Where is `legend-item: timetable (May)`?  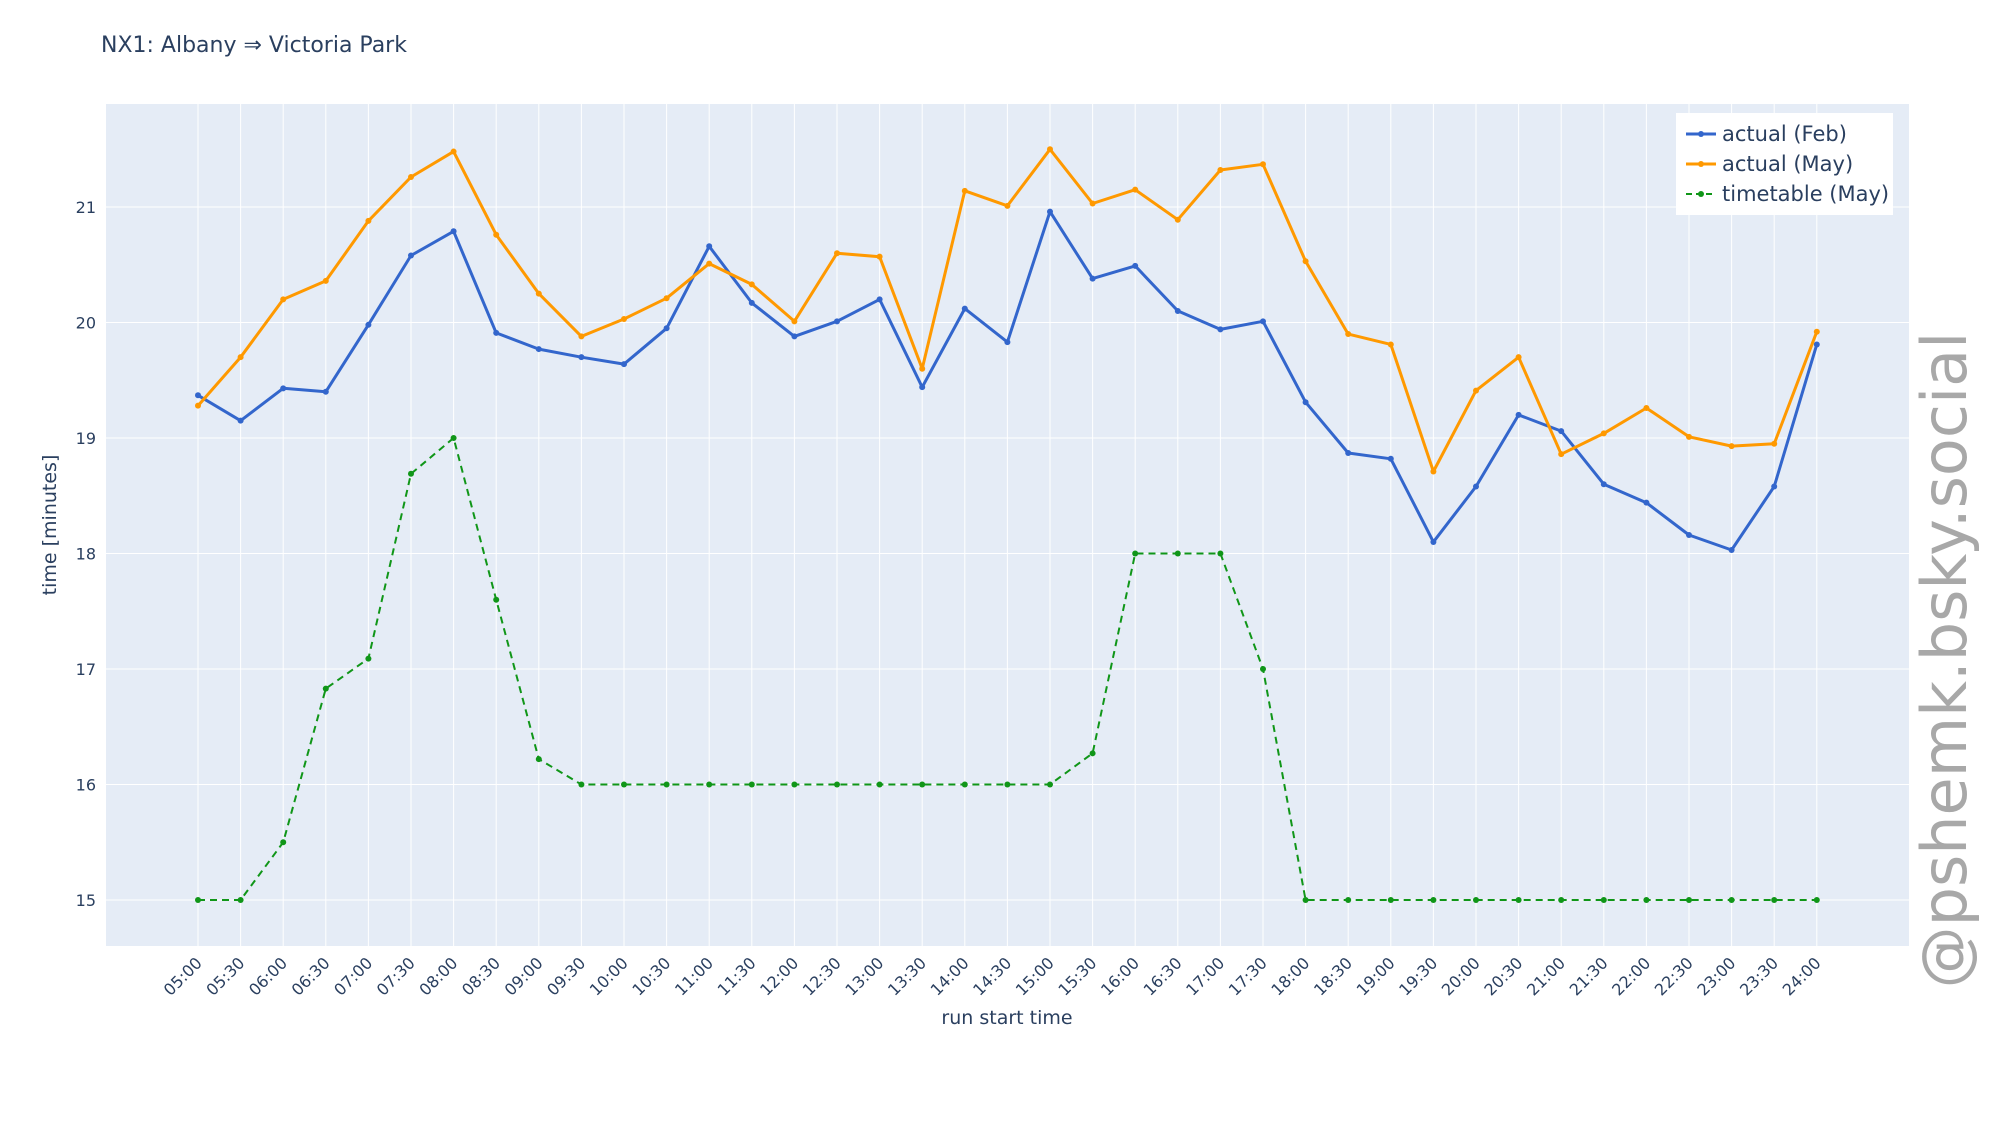 legend-item: timetable (May) is located at coordinates (1787, 194).